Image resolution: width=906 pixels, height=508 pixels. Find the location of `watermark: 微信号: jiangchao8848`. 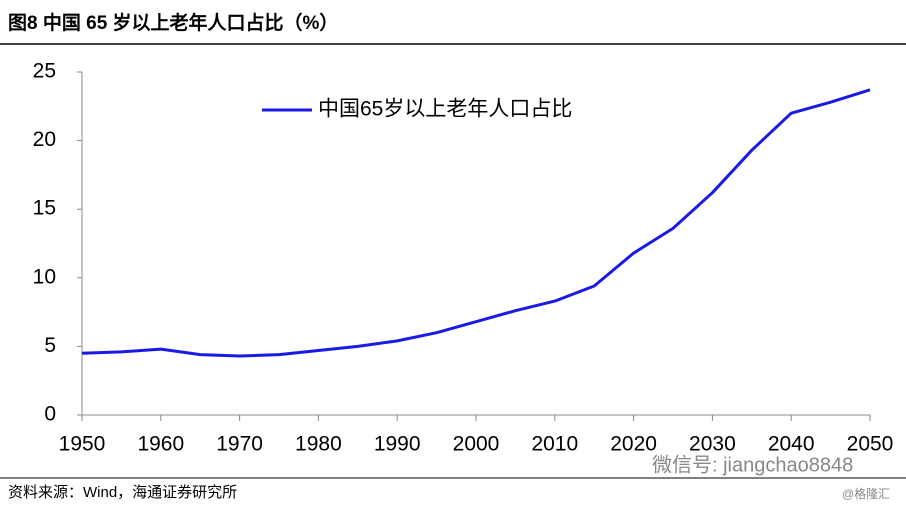

watermark: 微信号: jiangchao8848 is located at coordinates (752, 464).